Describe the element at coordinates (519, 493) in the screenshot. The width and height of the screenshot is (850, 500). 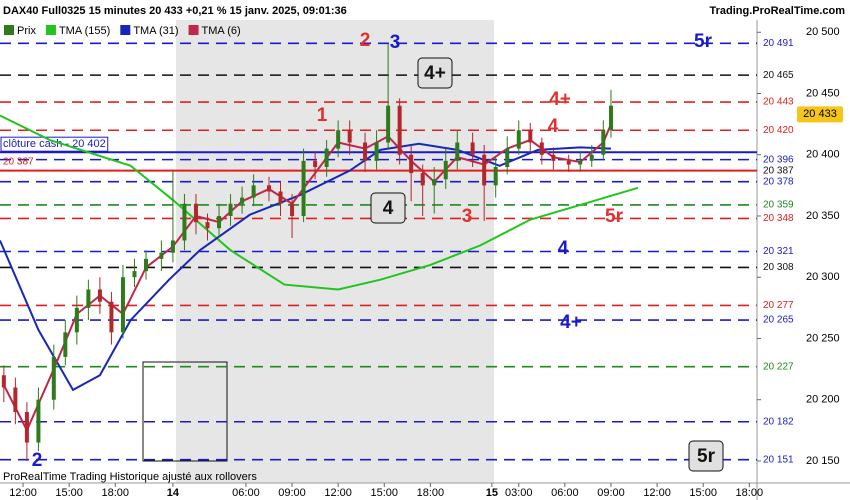
I see `x-tick-label: 03:00` at that location.